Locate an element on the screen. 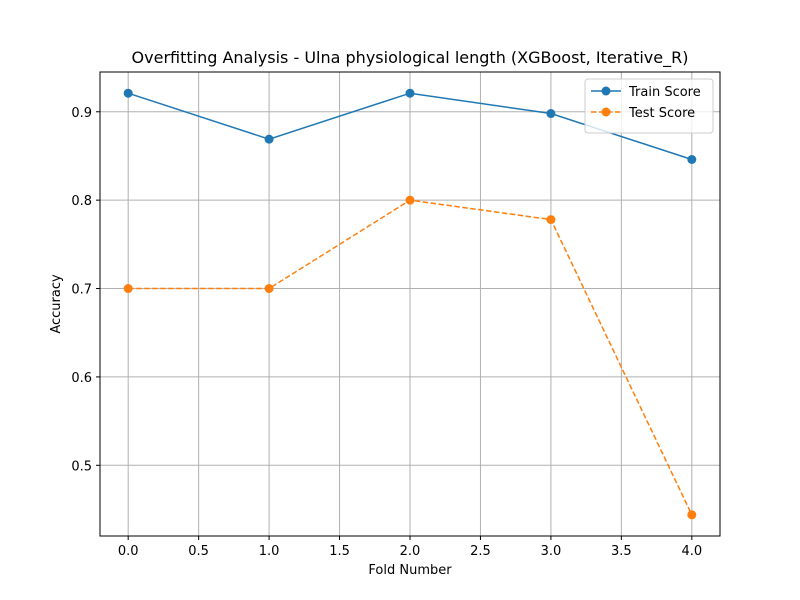 Image resolution: width=800 pixels, height=600 pixels. legend: Train Score Test Score is located at coordinates (649, 106).